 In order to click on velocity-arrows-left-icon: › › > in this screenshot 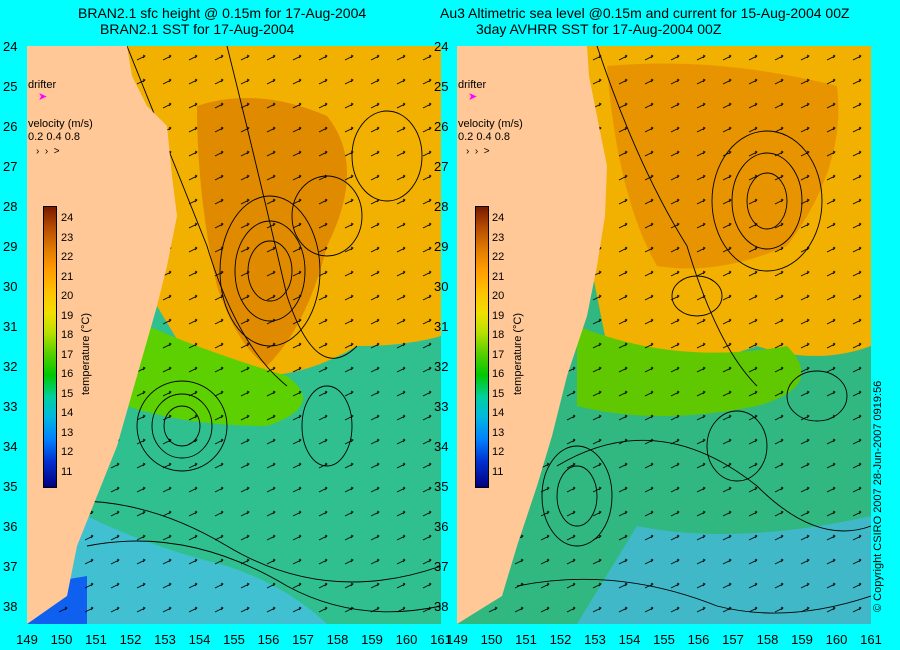, I will do `click(48, 151)`.